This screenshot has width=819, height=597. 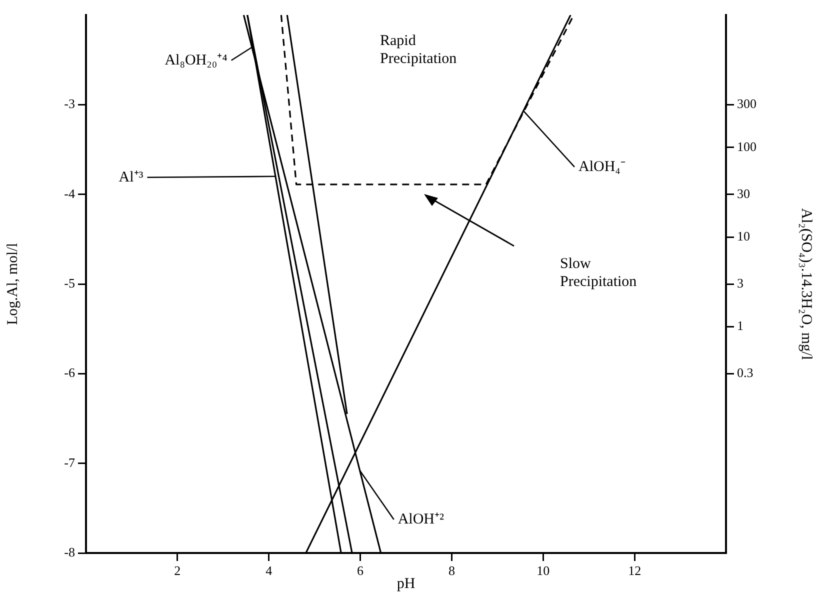 I want to click on y-tick-label: -4, so click(x=70, y=193).